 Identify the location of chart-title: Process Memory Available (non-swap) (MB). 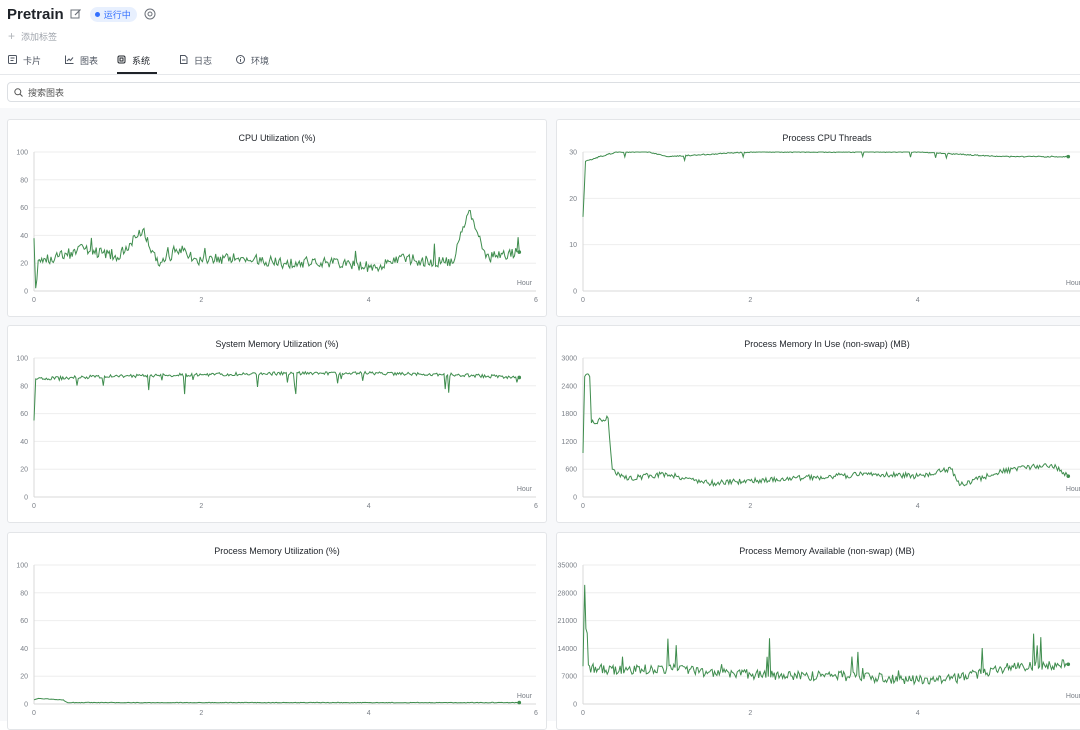
(827, 551).